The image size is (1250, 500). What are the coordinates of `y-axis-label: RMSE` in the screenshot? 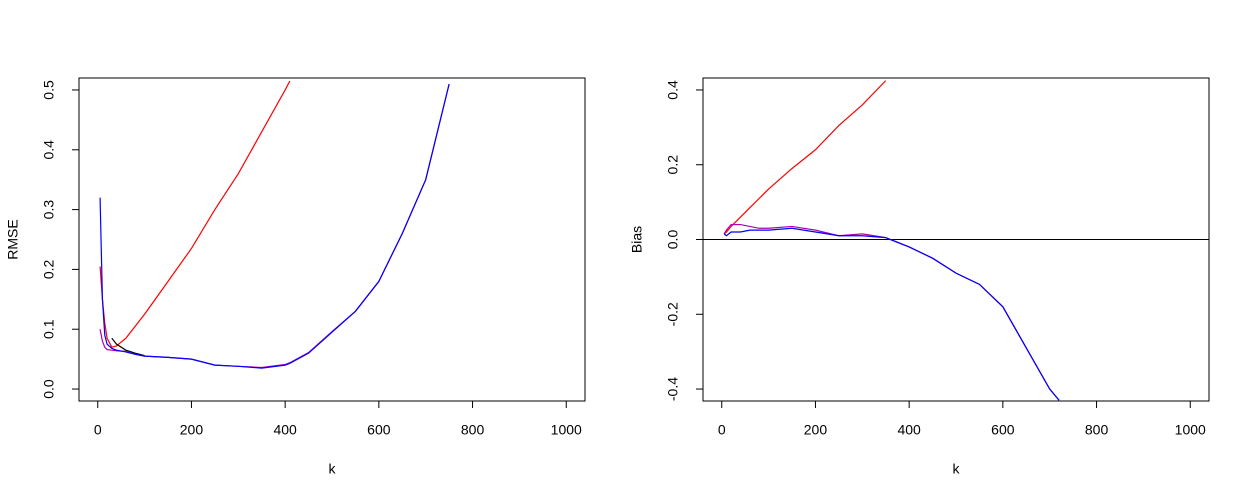 It's located at (13, 239).